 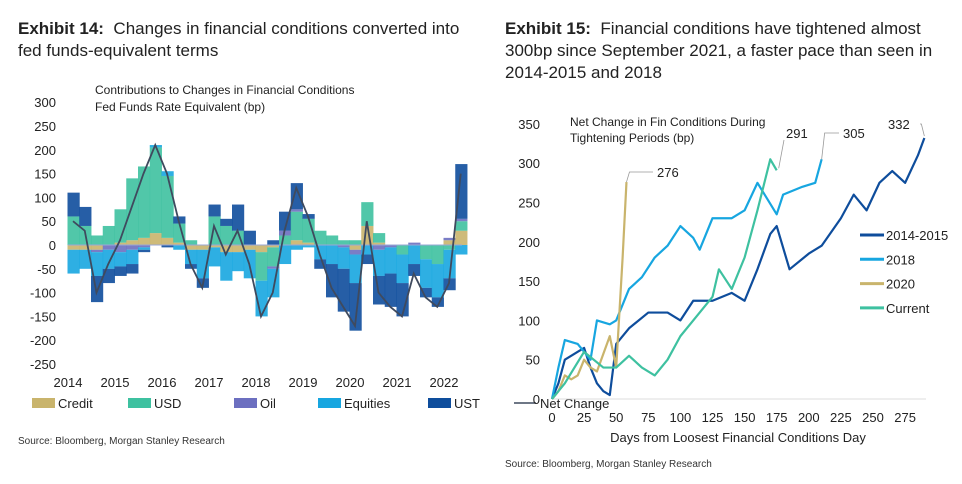 I want to click on end-value-label-2014-2015: 332, so click(x=899, y=124).